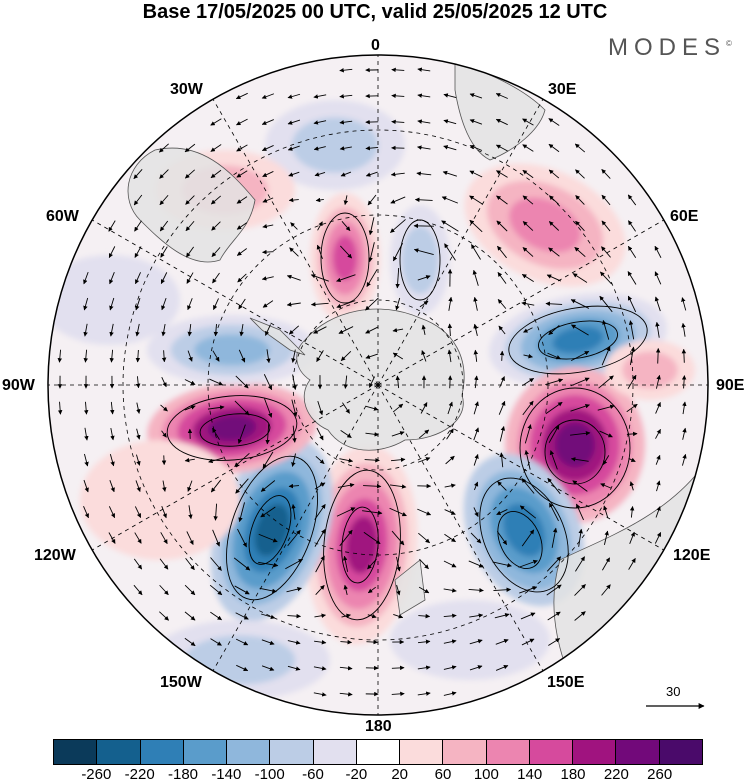 The height and width of the screenshot is (783, 750). Describe the element at coordinates (692, 555) in the screenshot. I see `lon-label-120e: 120E` at that location.